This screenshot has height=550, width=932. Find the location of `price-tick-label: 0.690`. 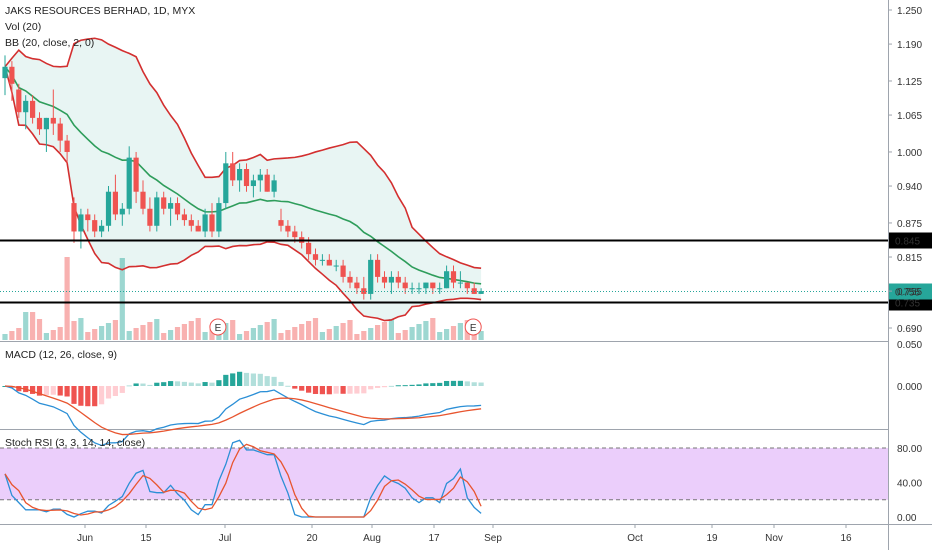

price-tick-label: 0.690 is located at coordinates (909, 329).